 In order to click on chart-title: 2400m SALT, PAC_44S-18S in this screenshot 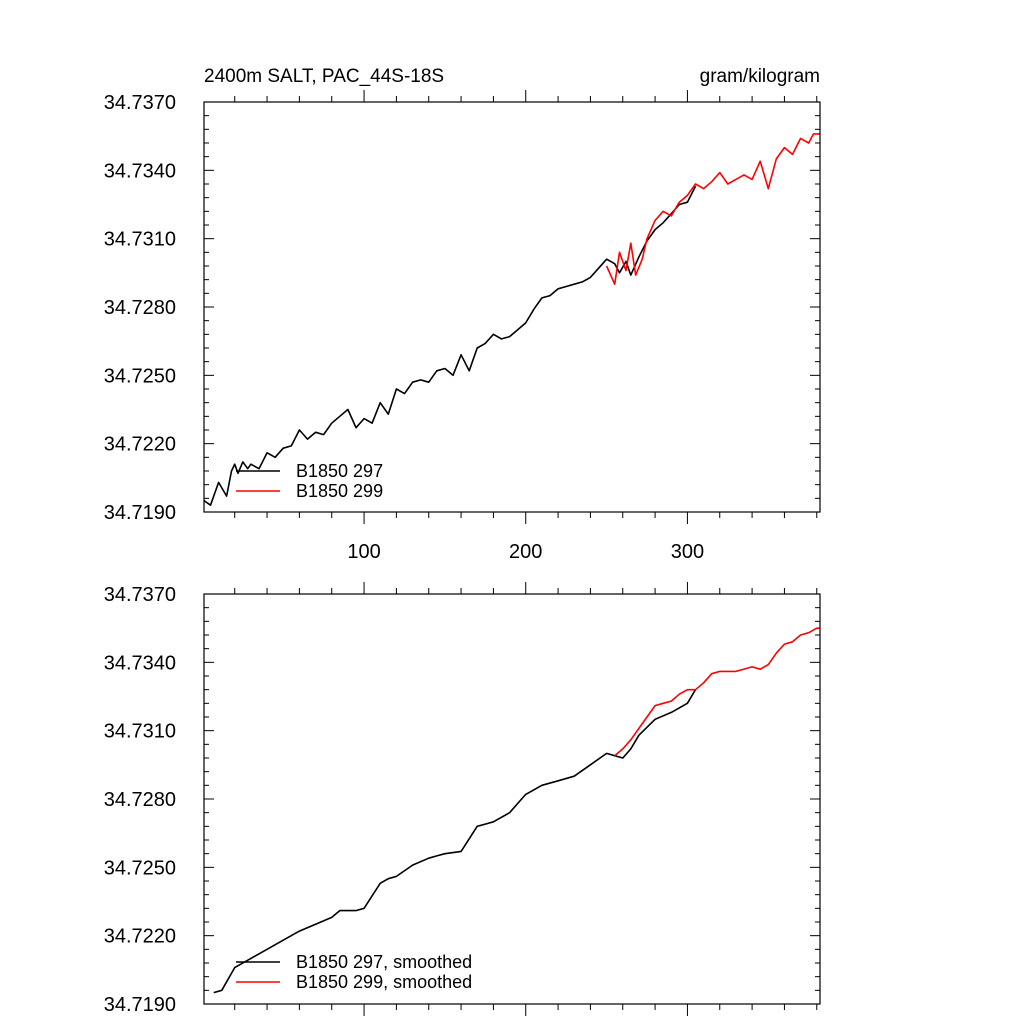, I will do `click(324, 76)`.